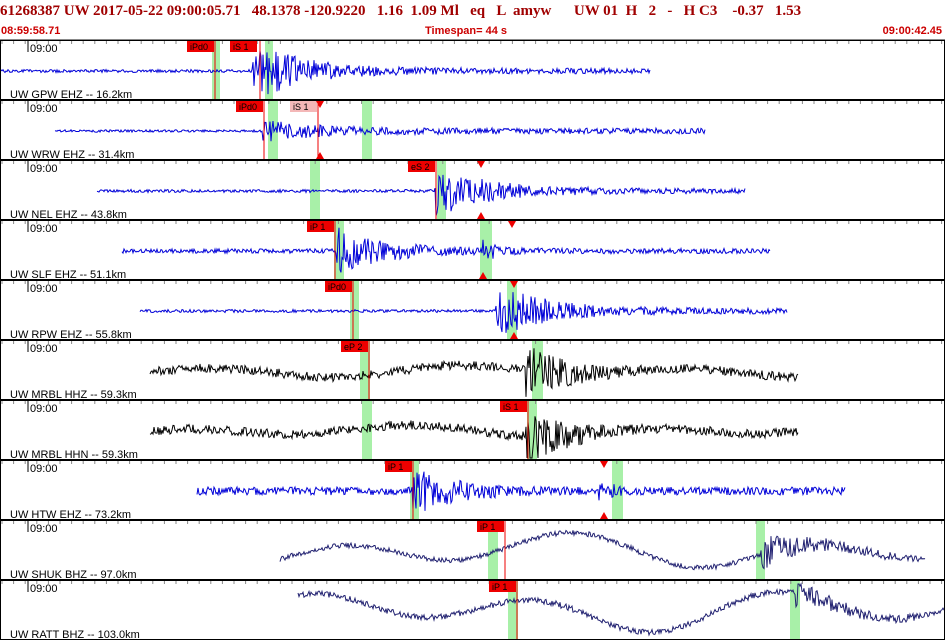 This screenshot has height=640, width=945. I want to click on timespan-label: Timespan= 44 s, so click(466, 31).